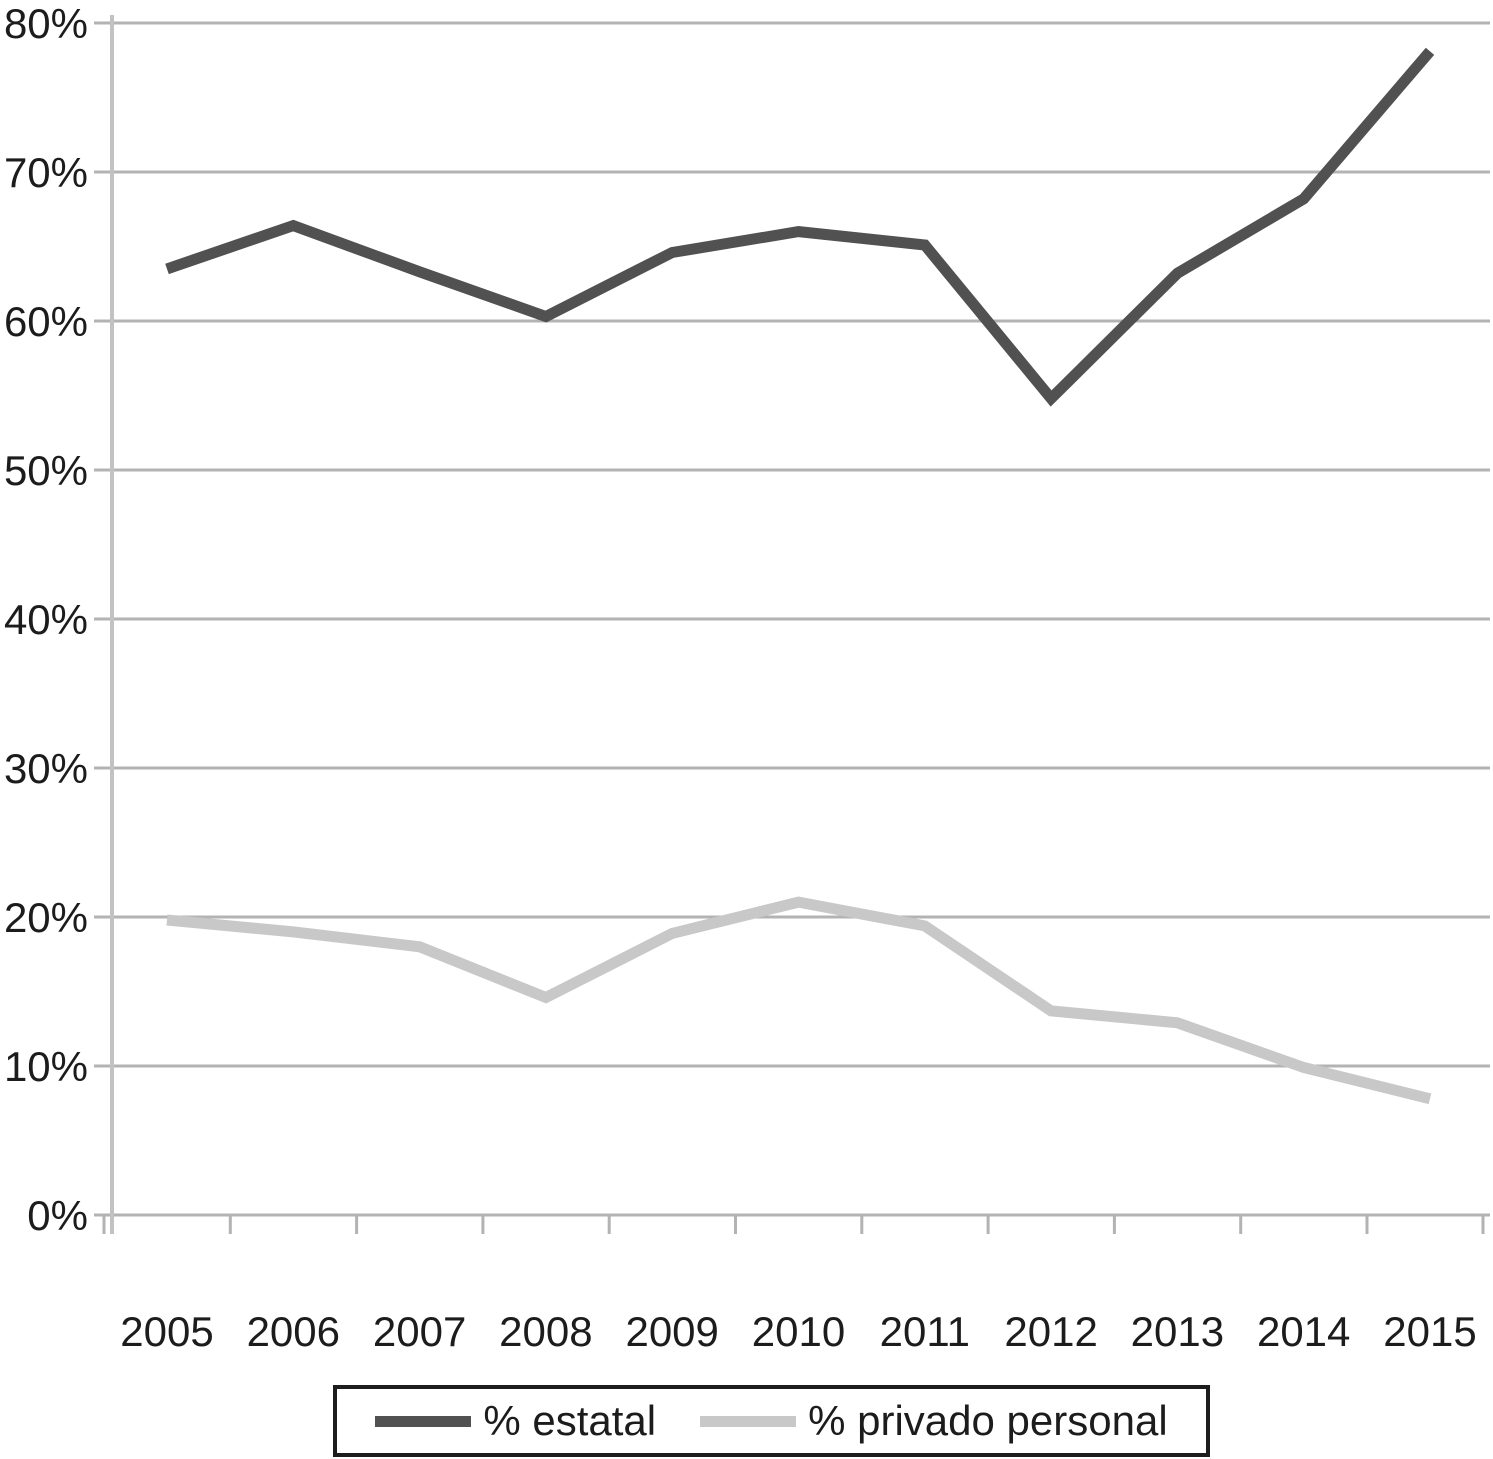 This screenshot has width=1493, height=1459. I want to click on estatal-line-swatch, so click(423, 1421).